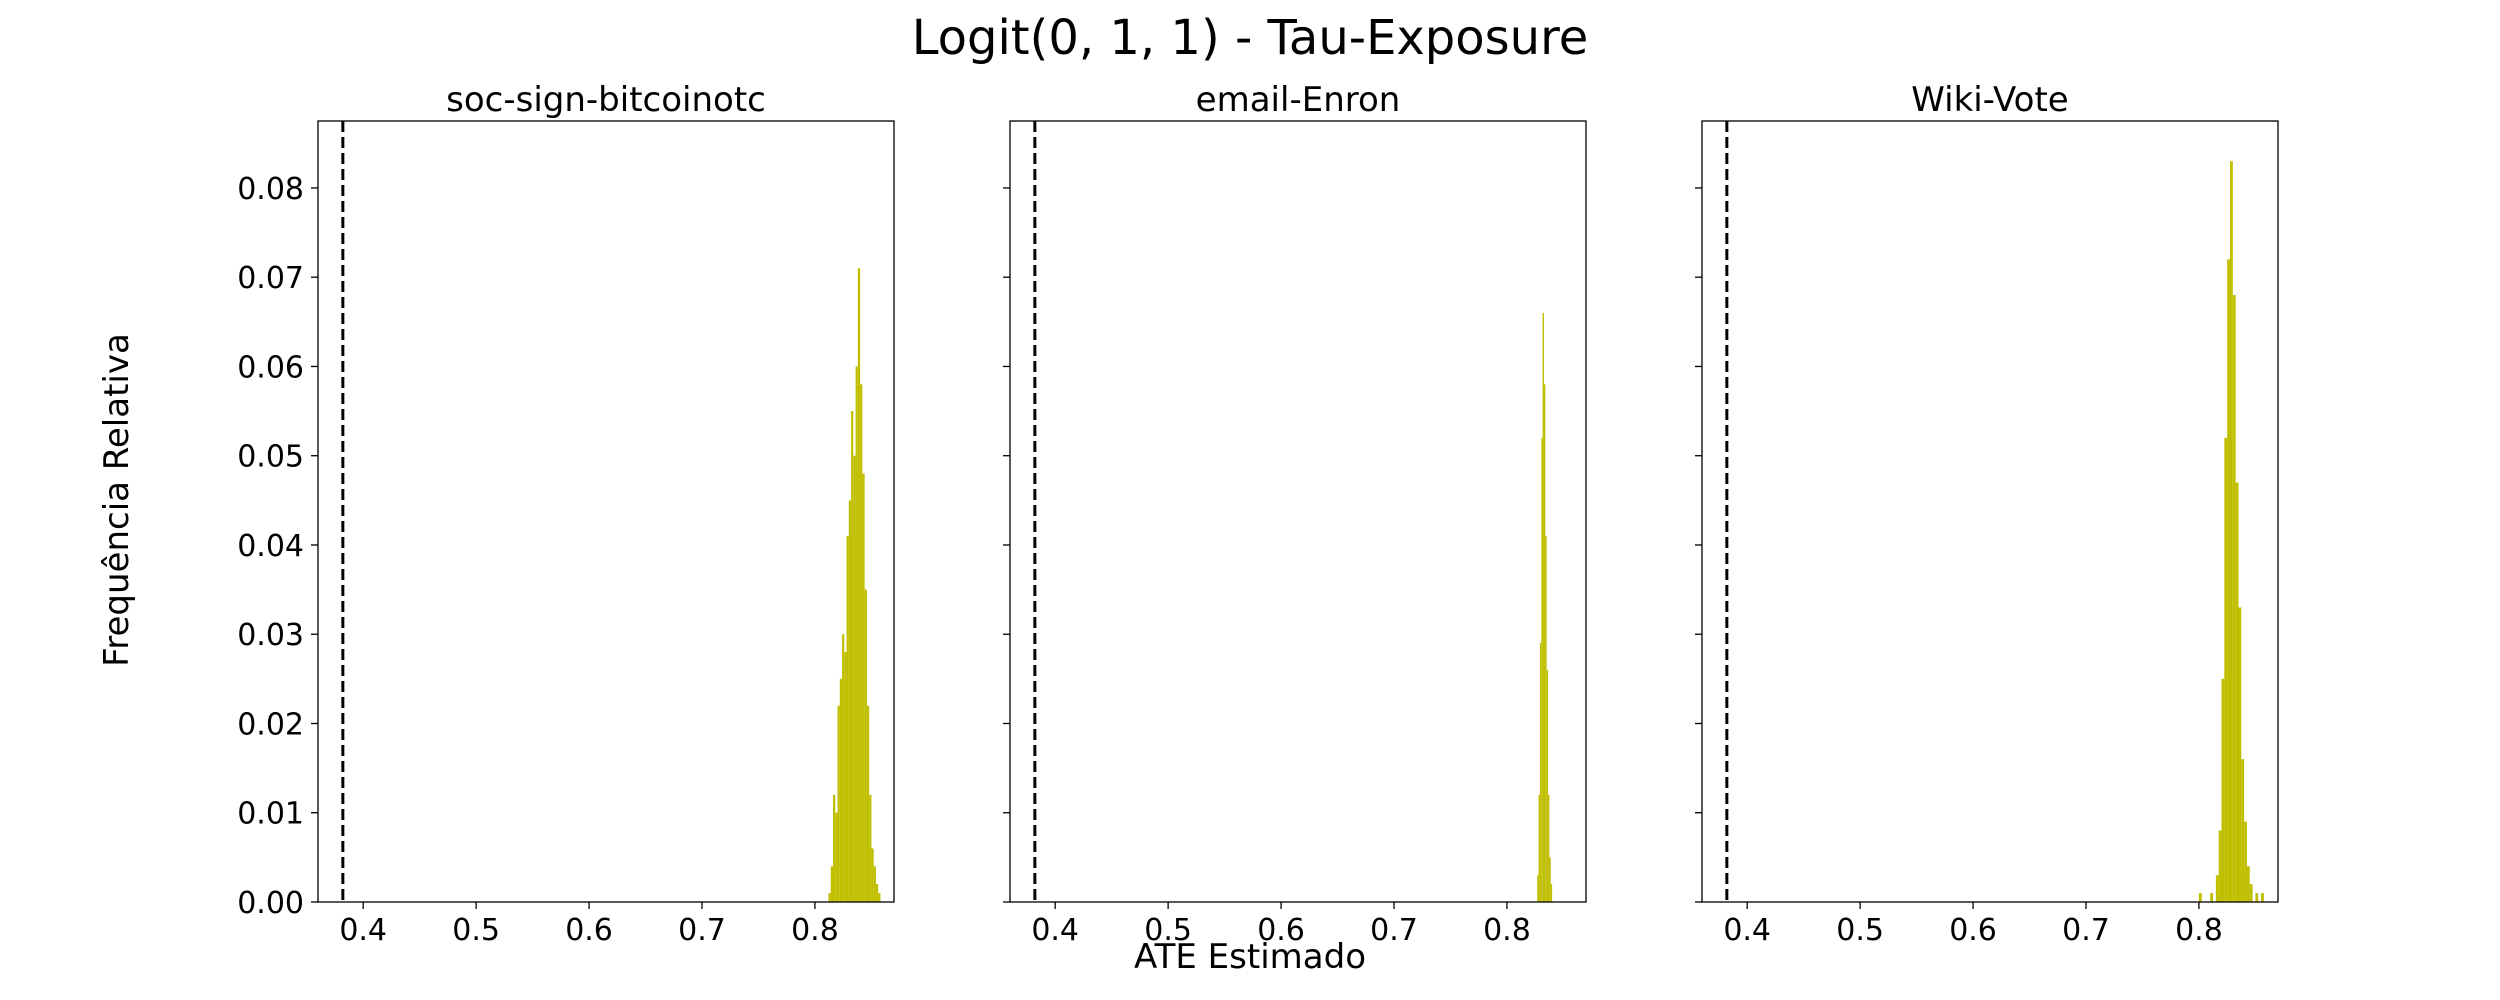 The image size is (2500, 1000). Describe the element at coordinates (1250, 38) in the screenshot. I see `figure-suptitle: Logit(0, 1, 1) - Tau-Exposure` at that location.